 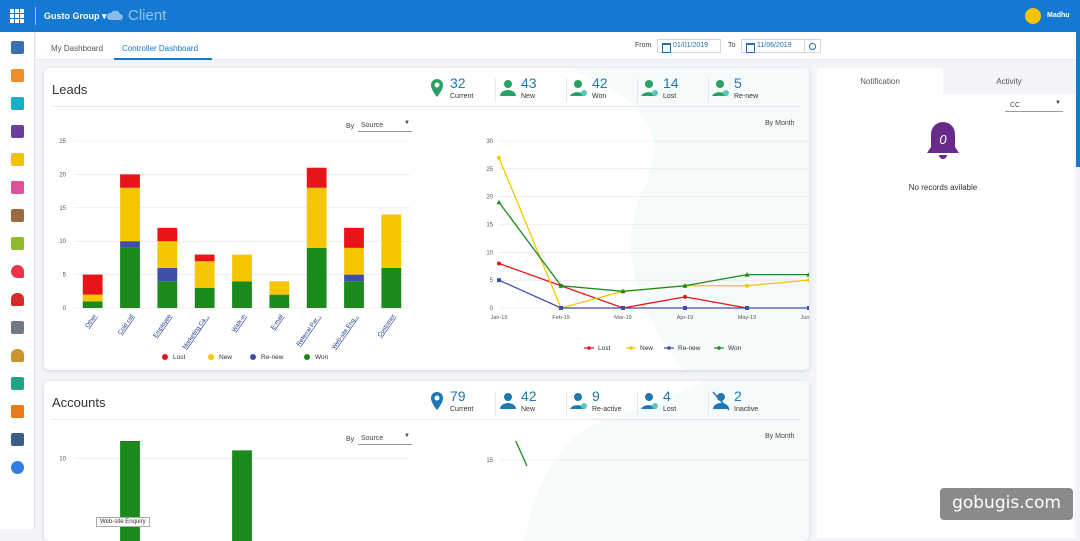 I want to click on x-tick-label: E-mail, so click(x=277, y=322).